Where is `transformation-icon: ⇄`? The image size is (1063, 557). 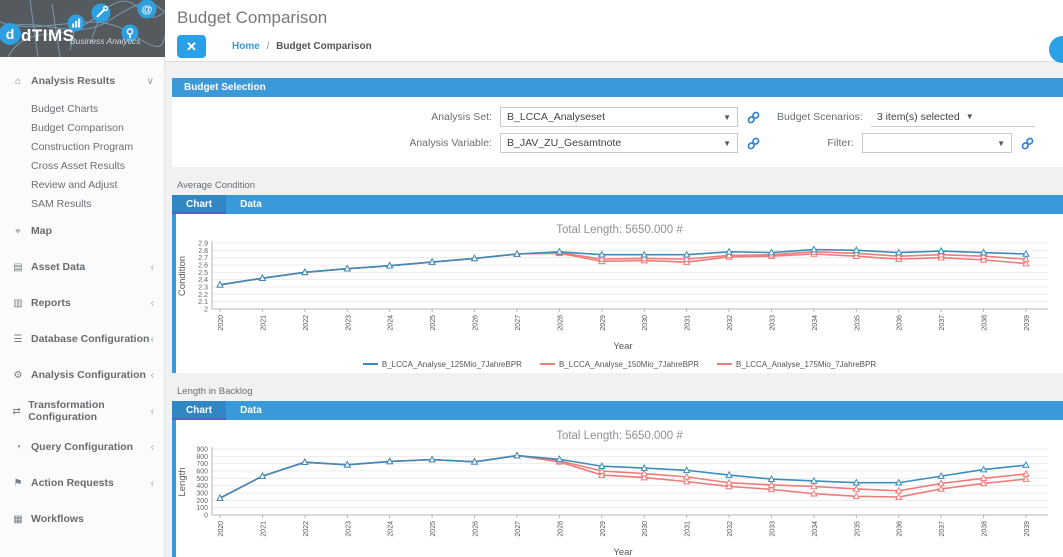
transformation-icon: ⇄ is located at coordinates (16, 411).